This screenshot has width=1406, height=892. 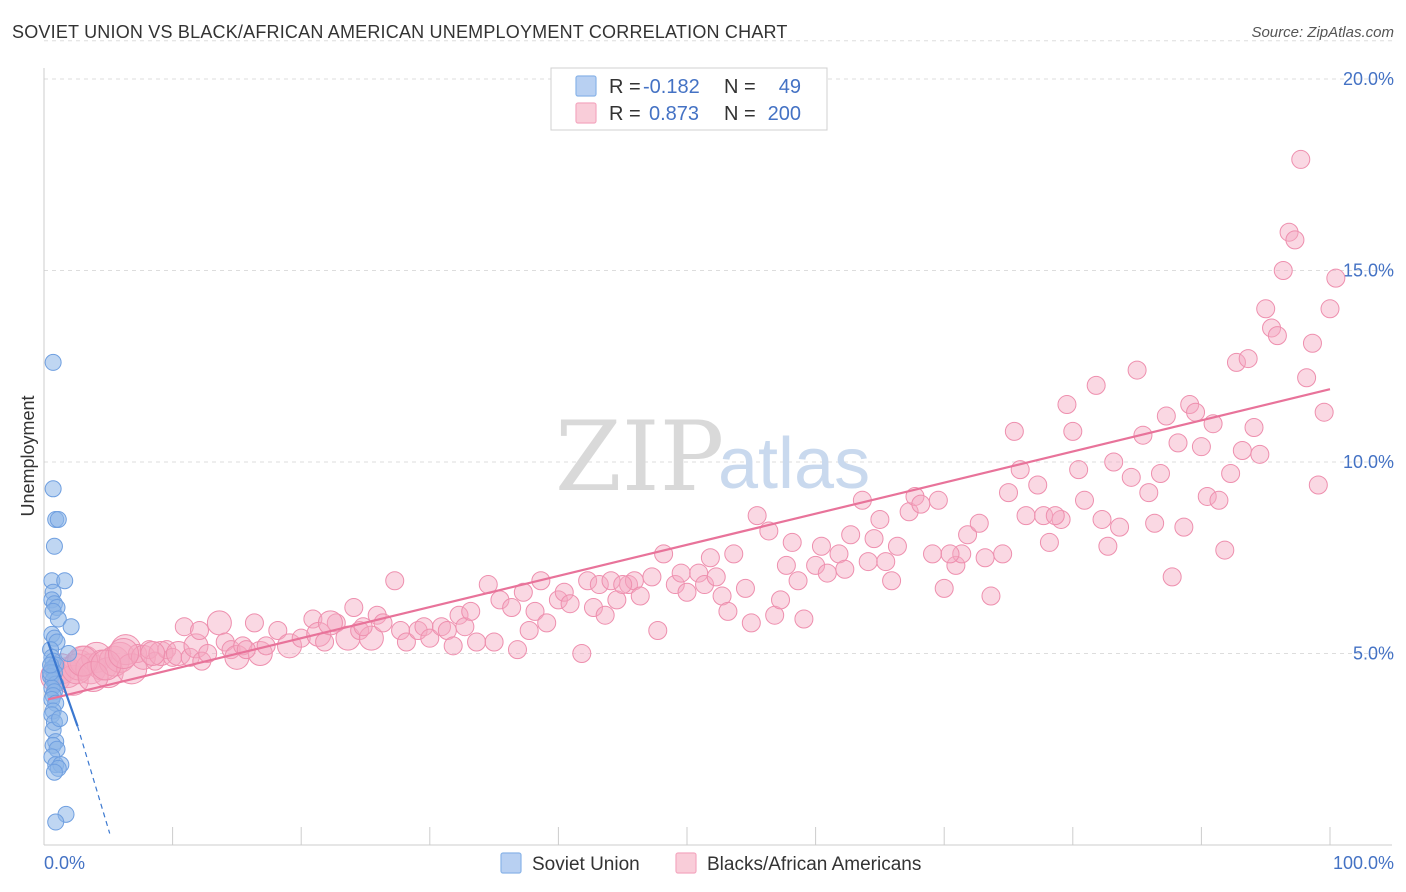 I want to click on bottom-legend-label-blacks-african-americans: Blacks/African Americans, so click(x=814, y=864).